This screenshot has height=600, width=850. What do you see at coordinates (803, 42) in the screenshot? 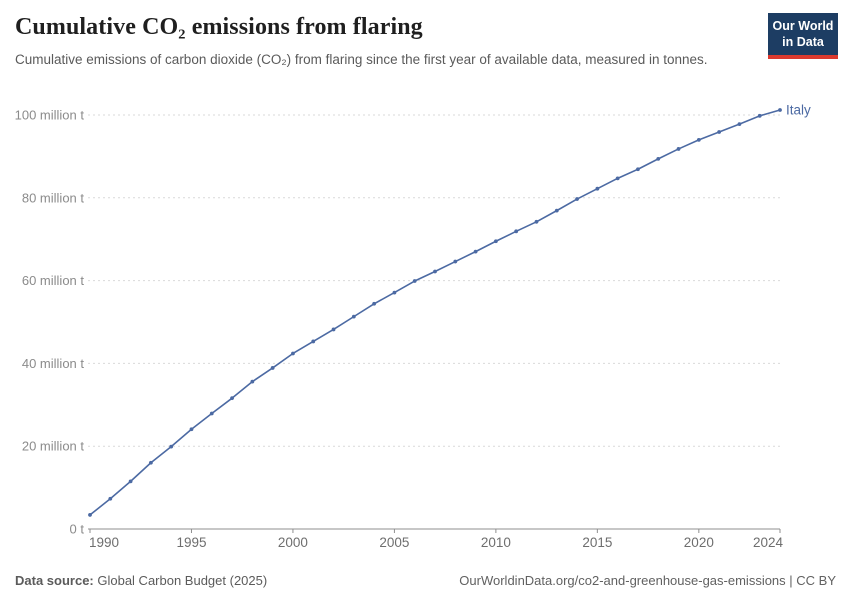
I see `owid-logo-line2: in Data` at bounding box center [803, 42].